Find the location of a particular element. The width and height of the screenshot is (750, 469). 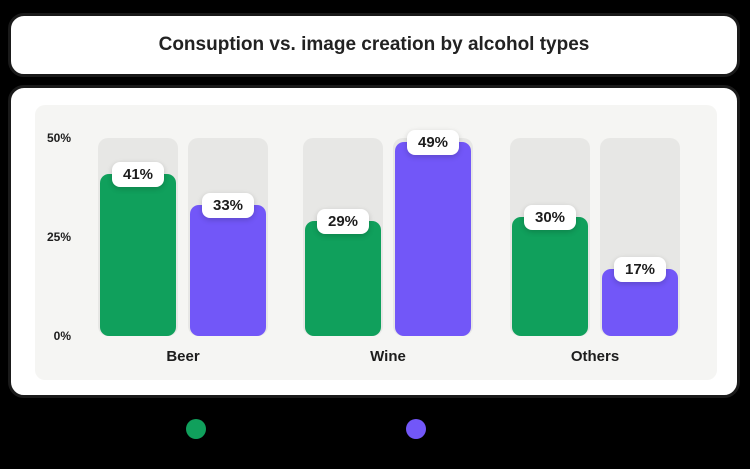

category-label-beer: Beer is located at coordinates (183, 356).